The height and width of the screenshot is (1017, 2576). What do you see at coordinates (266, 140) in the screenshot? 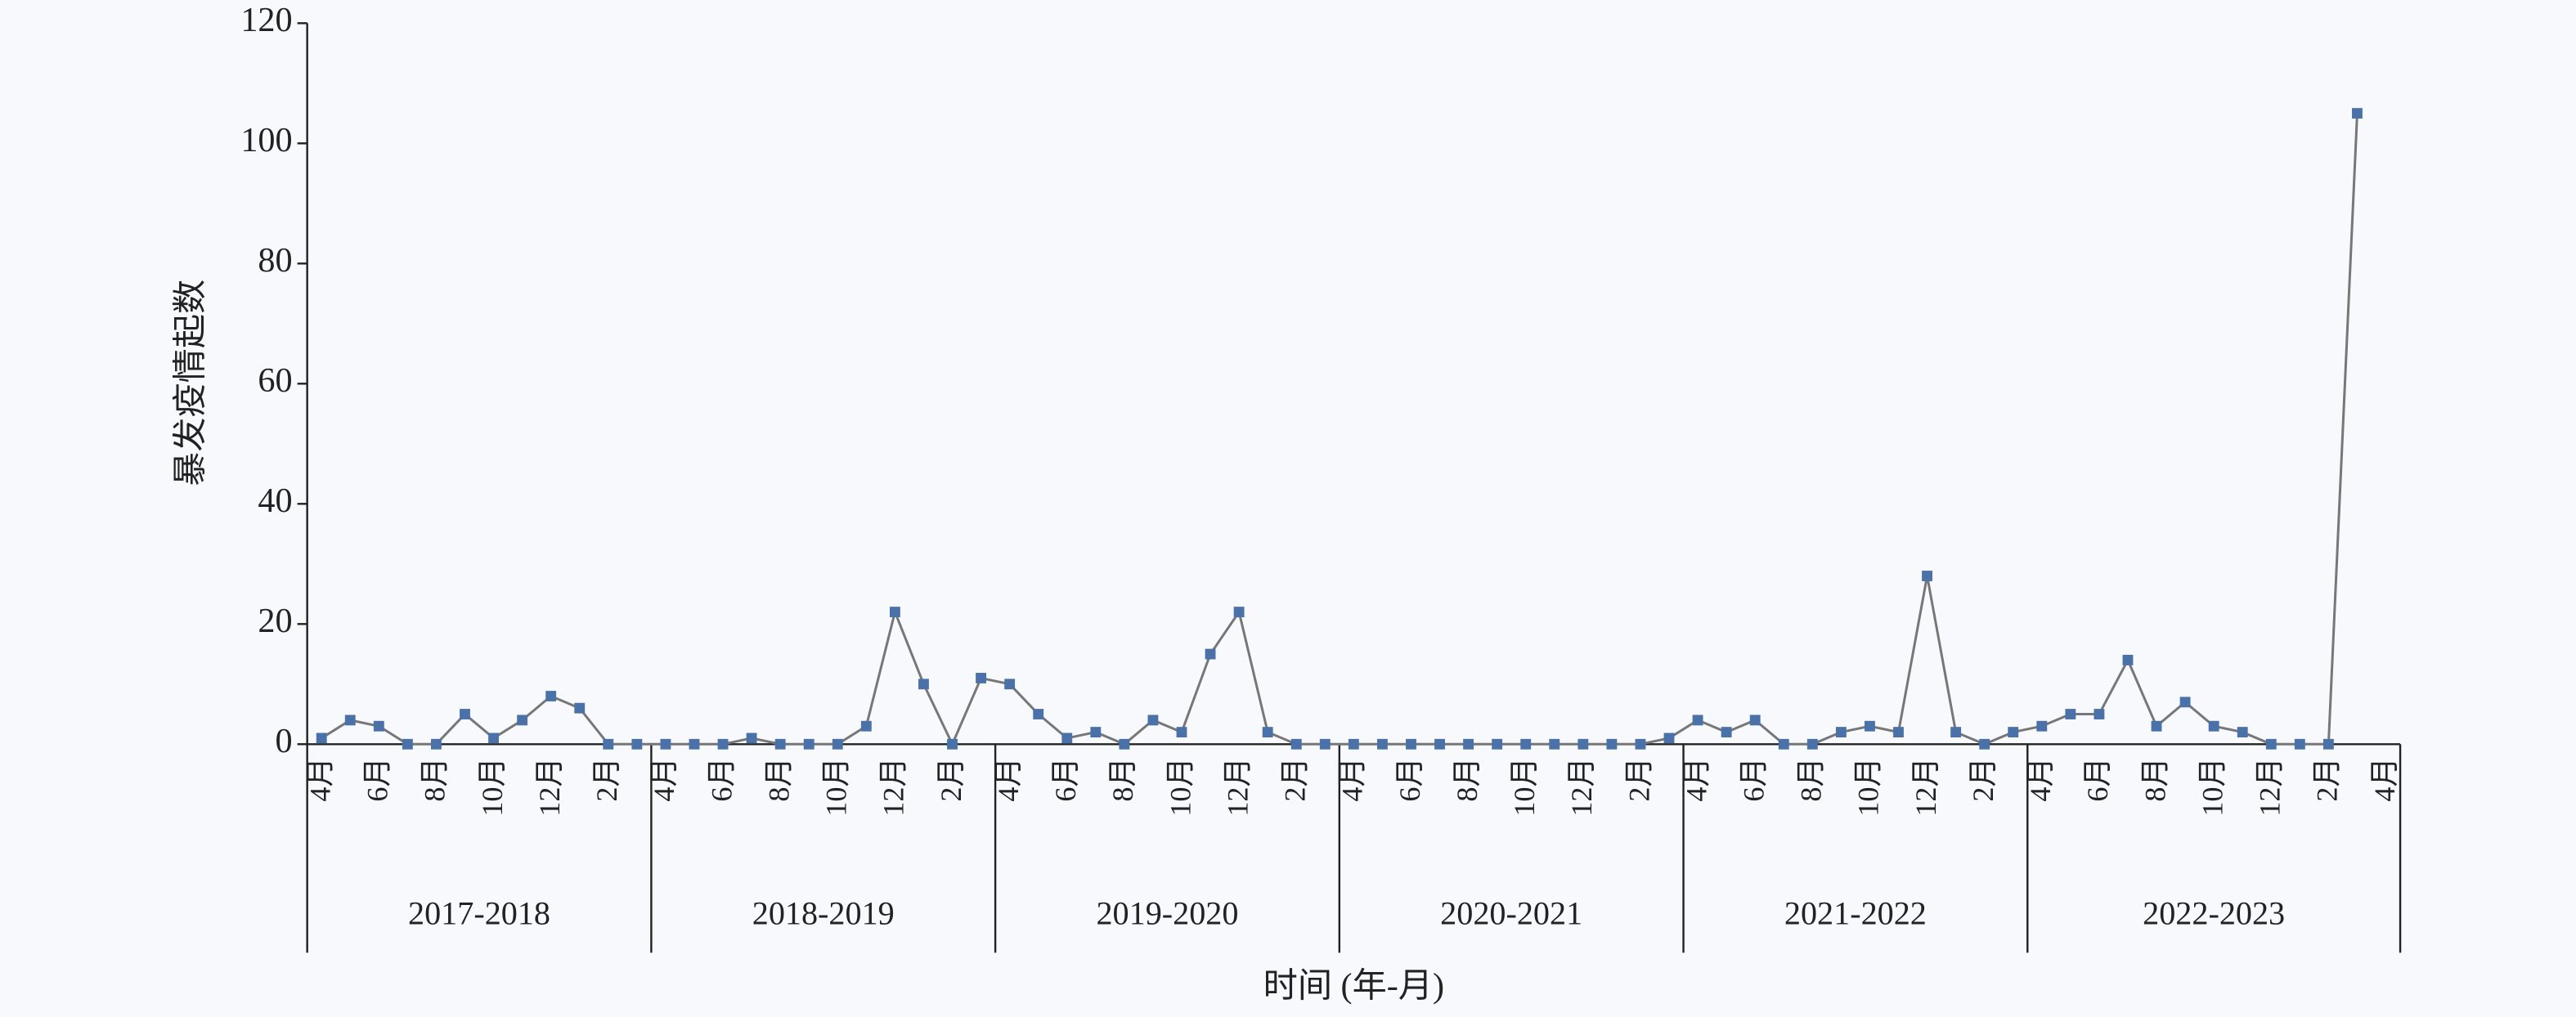
I see `y-tick-label: 100` at bounding box center [266, 140].